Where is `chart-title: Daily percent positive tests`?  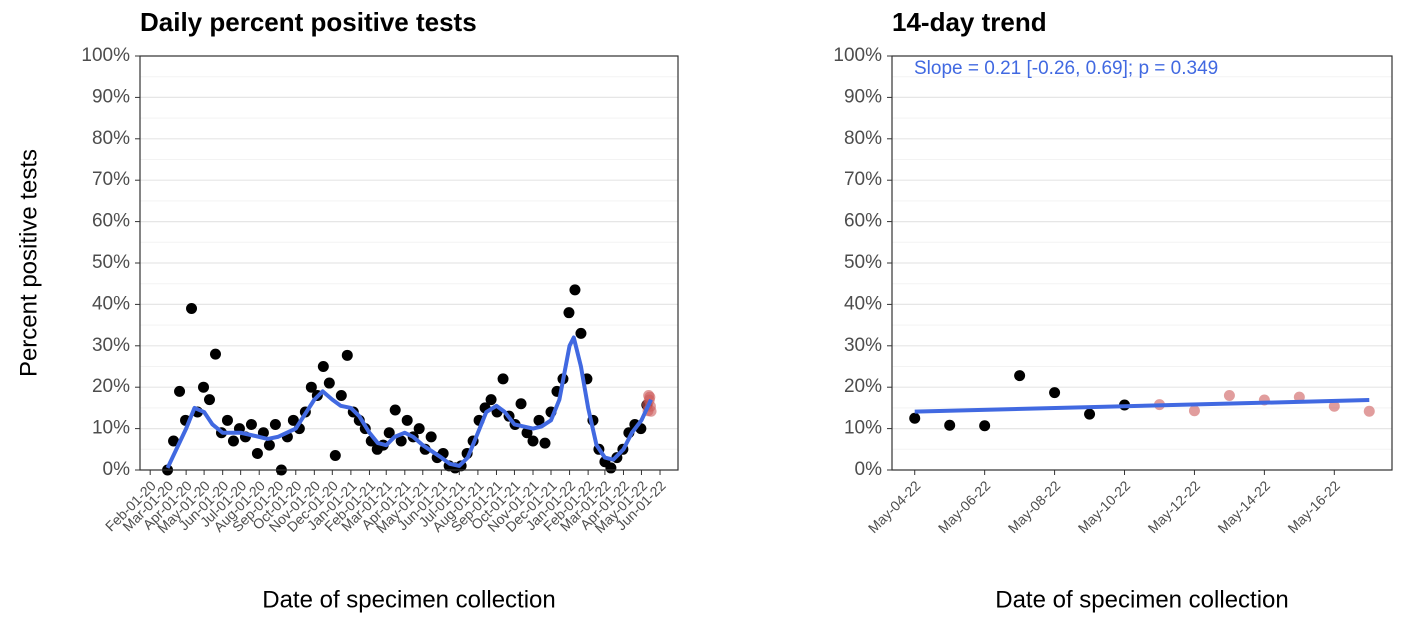 chart-title: Daily percent positive tests is located at coordinates (308, 22).